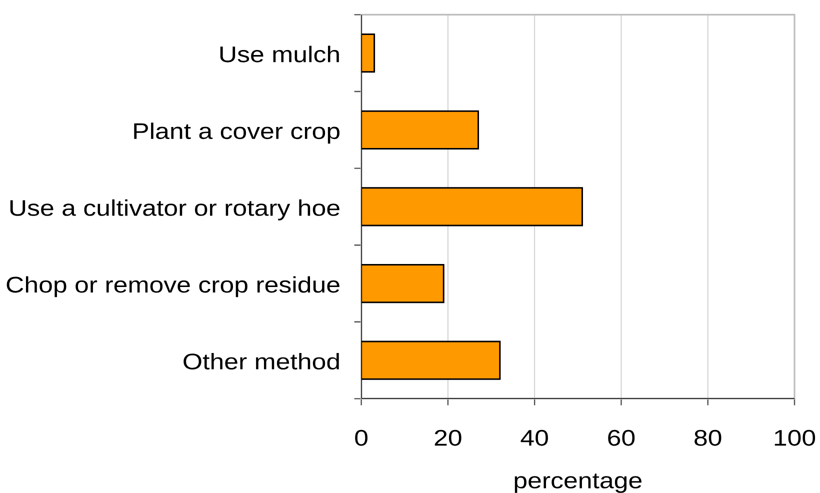  Describe the element at coordinates (361, 438) in the screenshot. I see `x-tick-label: 0` at that location.